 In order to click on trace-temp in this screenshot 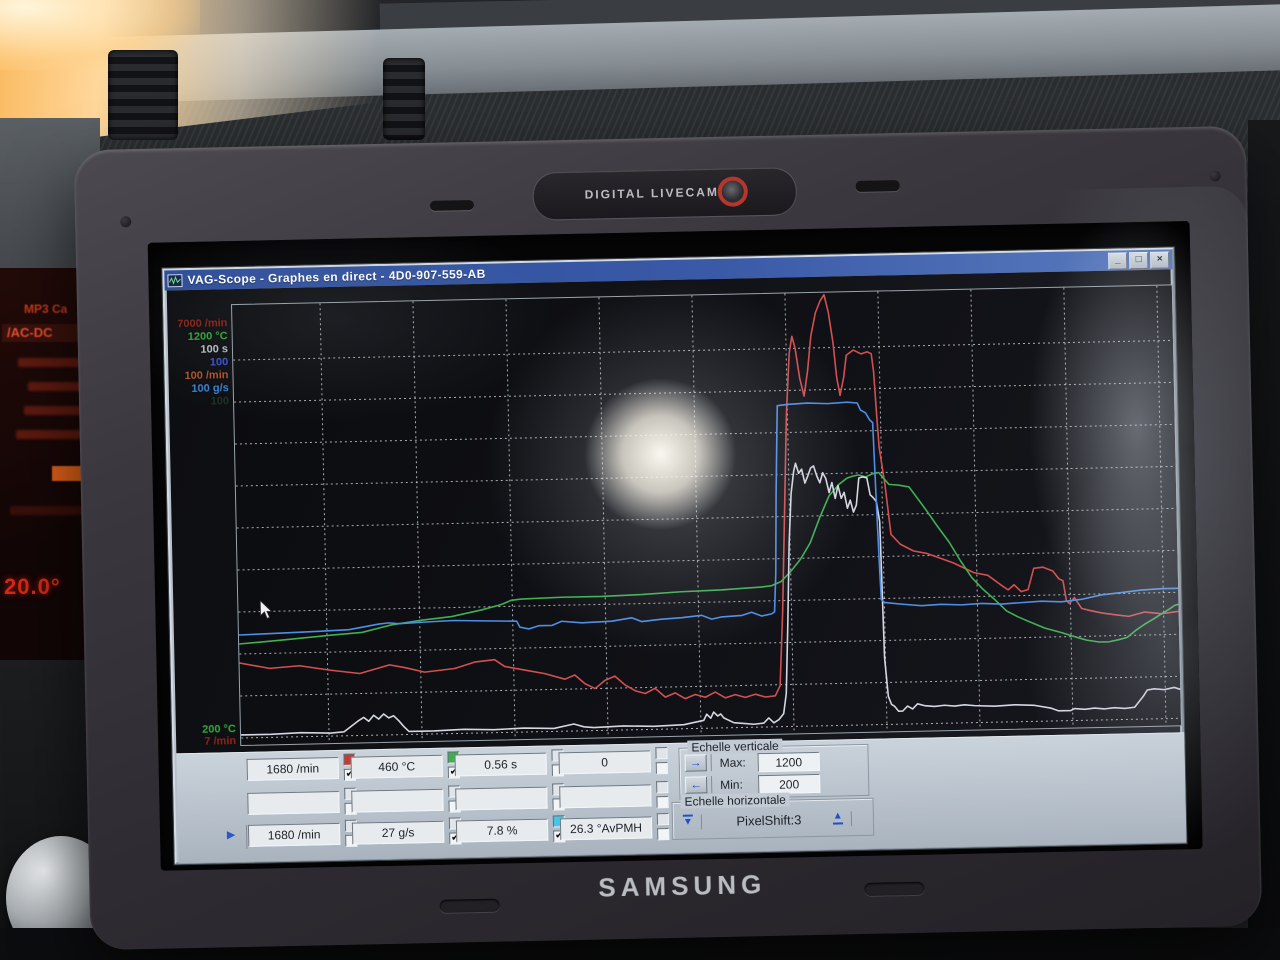, I will do `click(709, 558)`.